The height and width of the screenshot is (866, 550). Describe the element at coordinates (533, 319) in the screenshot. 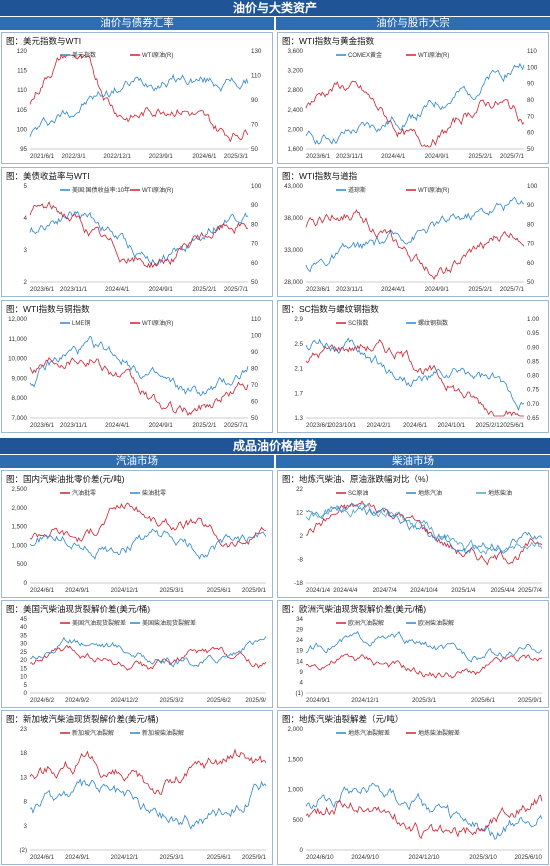

I see `y2-tick-label: 1.00` at that location.